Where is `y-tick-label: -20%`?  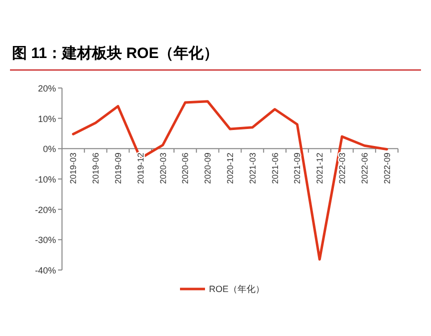 y-tick-label: -20% is located at coordinates (45, 209).